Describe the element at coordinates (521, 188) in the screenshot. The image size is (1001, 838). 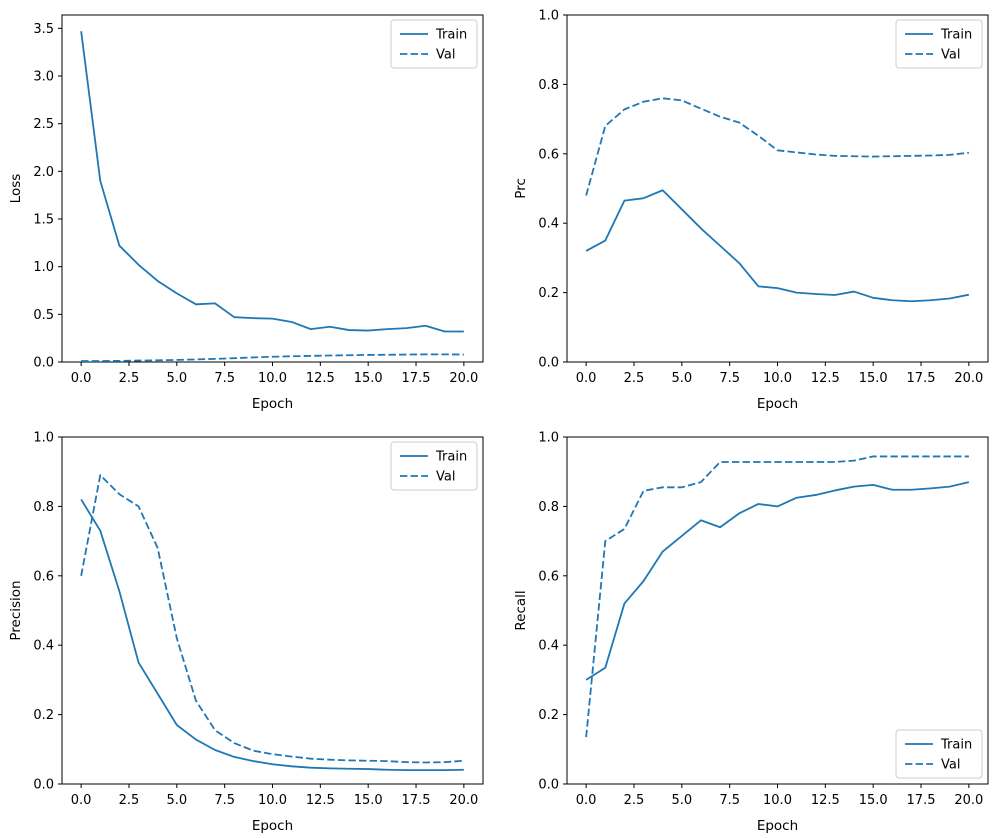
I see `y-axis-label: Prc` at that location.